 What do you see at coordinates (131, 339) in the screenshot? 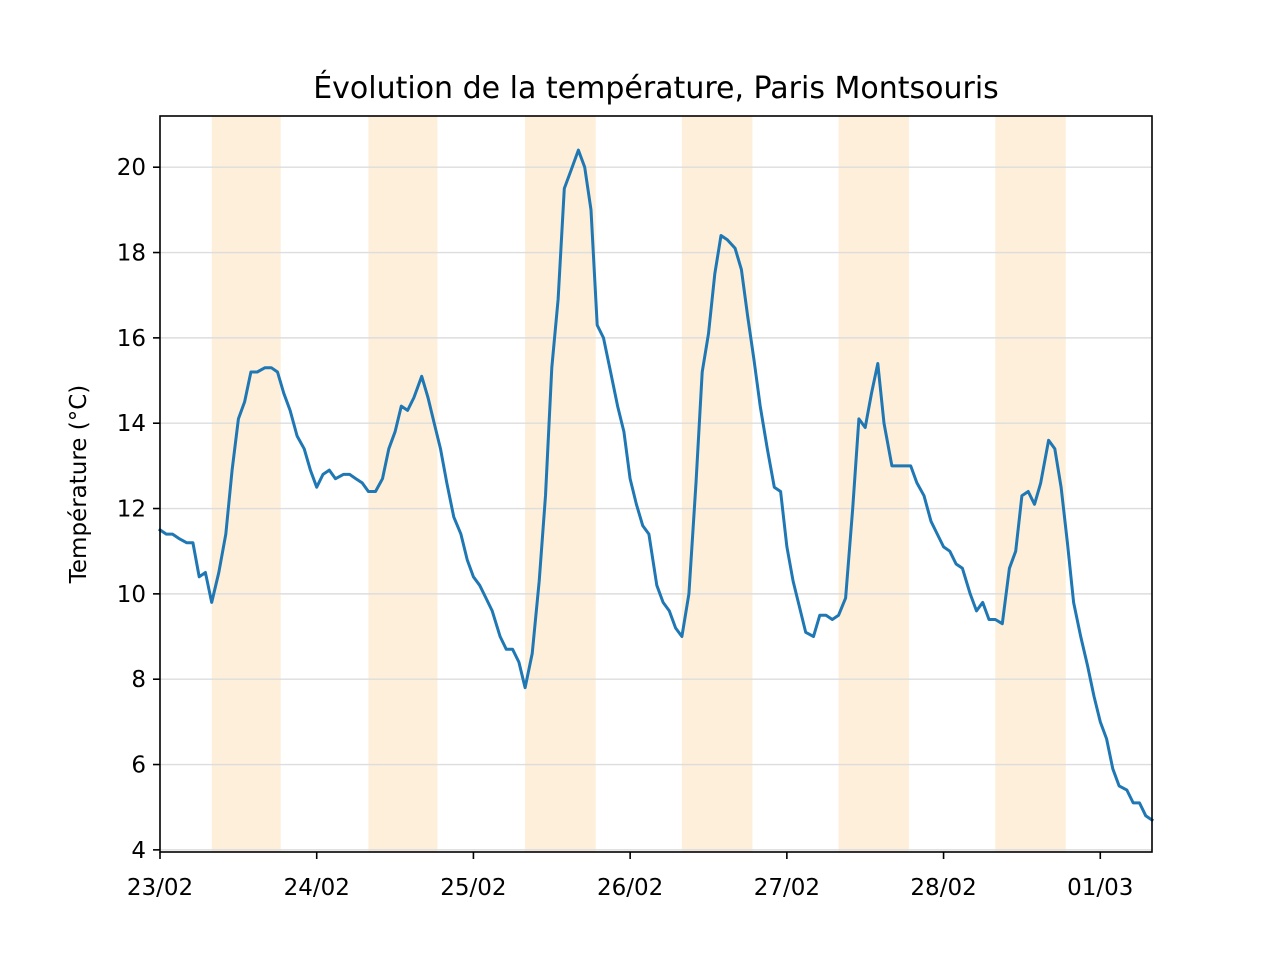
I see `y-tick-label-6: 16` at bounding box center [131, 339].